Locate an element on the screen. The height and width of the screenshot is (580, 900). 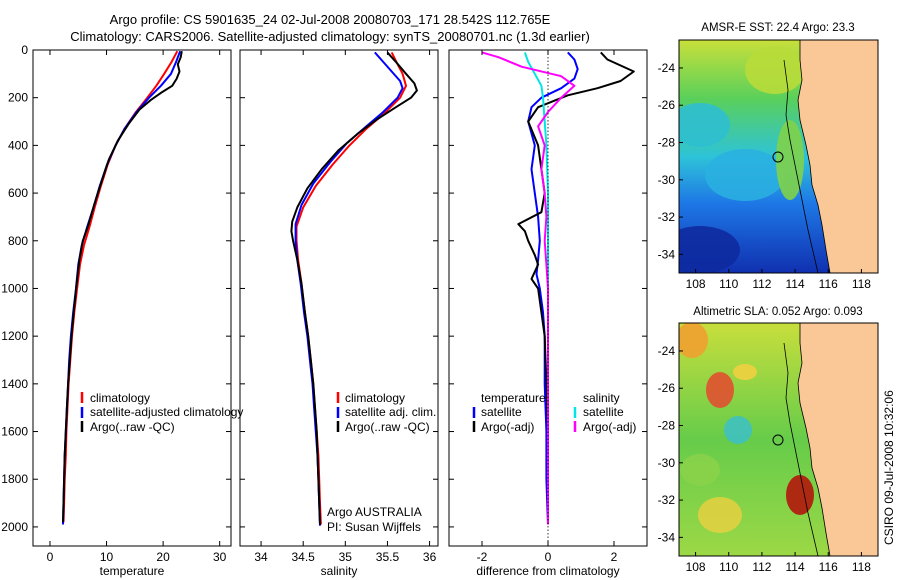
legend-header-salinity: salinity is located at coordinates (601, 398).